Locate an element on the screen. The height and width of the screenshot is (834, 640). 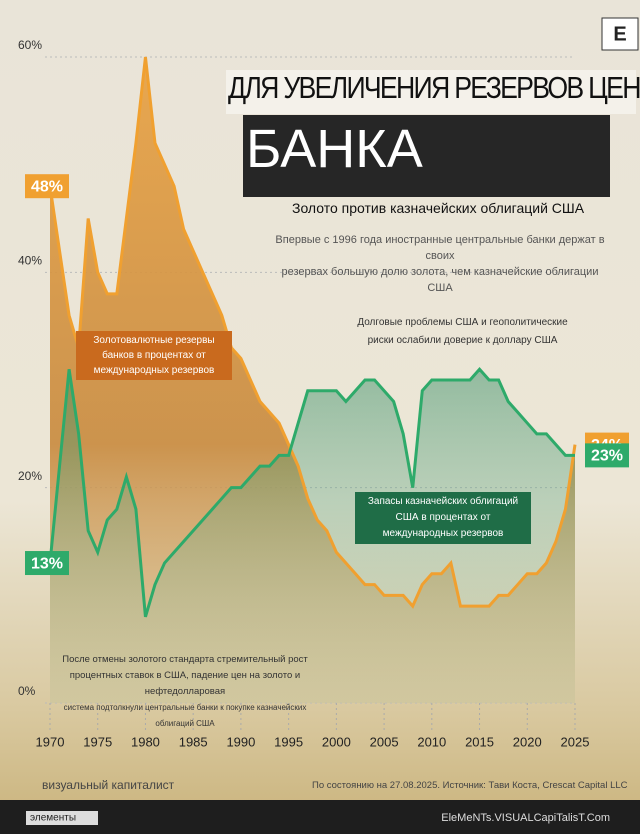
brand-logo: визуальный капиталист is located at coordinates (108, 785).